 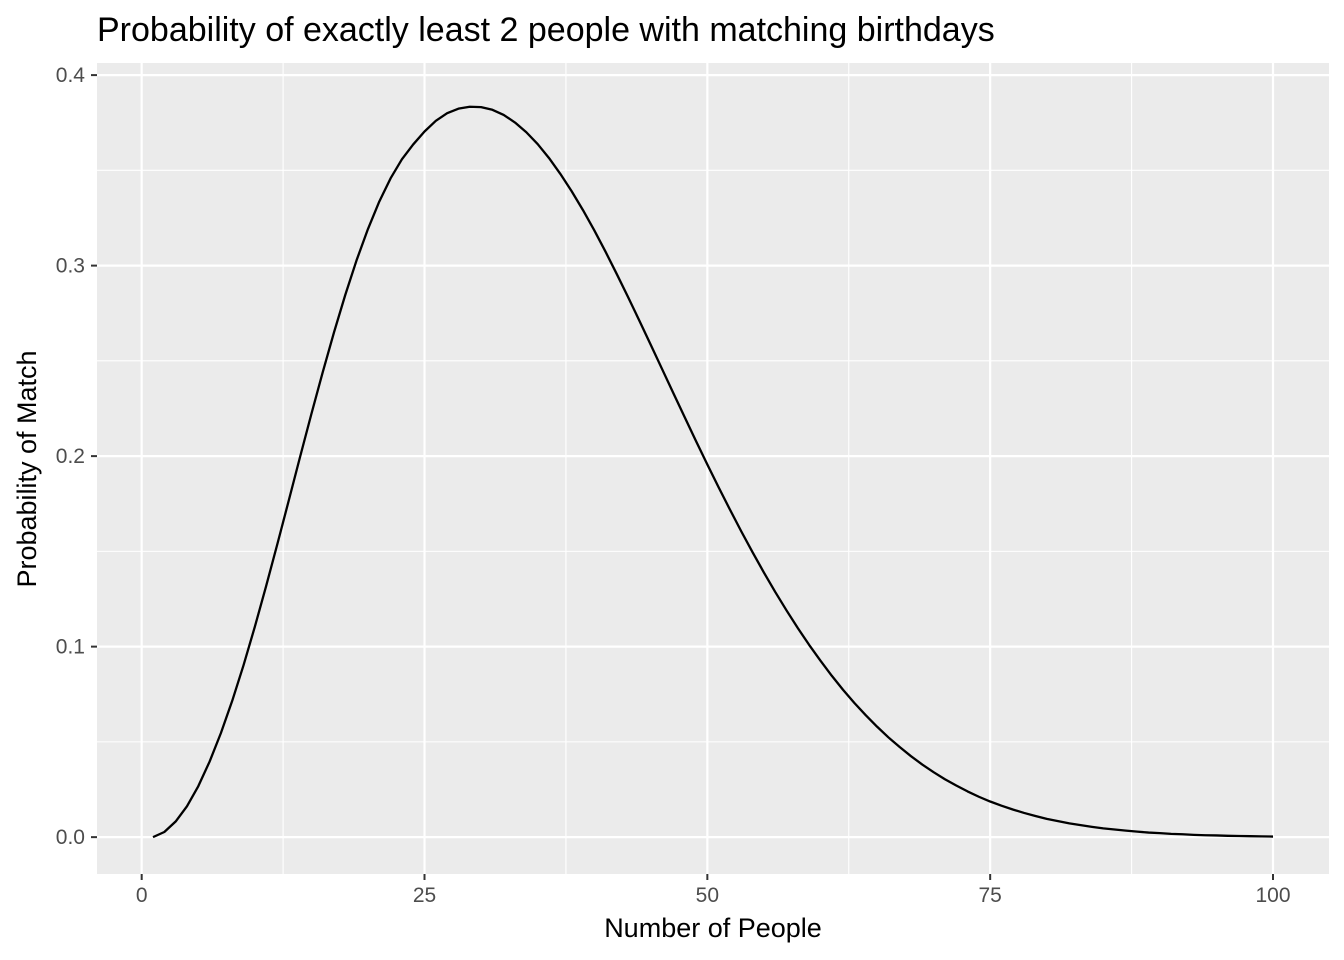 I want to click on x-axis-title: Number of People, so click(x=713, y=928).